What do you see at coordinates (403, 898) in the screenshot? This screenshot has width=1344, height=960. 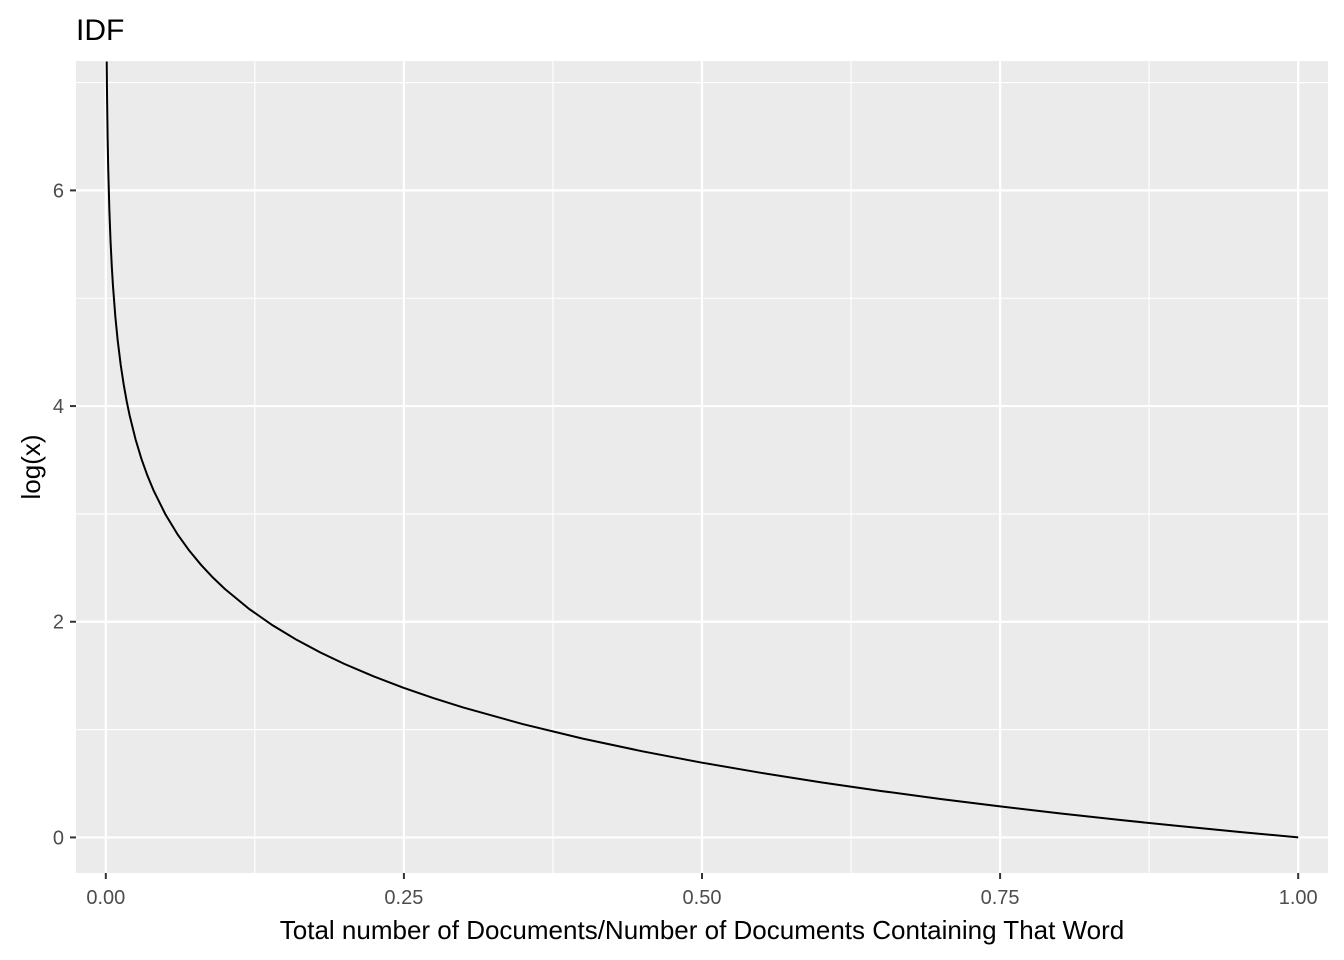 I see `x-tick-label: 0.25` at bounding box center [403, 898].